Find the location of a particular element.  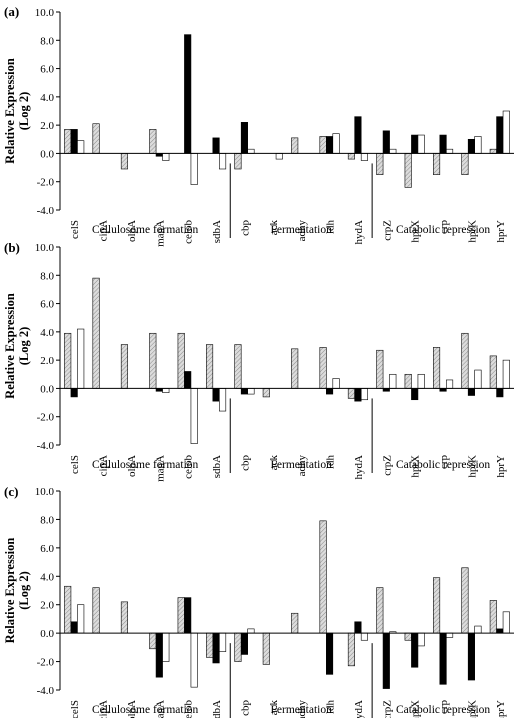

y-tick-label: 2.0 is located at coordinates (47, 361).